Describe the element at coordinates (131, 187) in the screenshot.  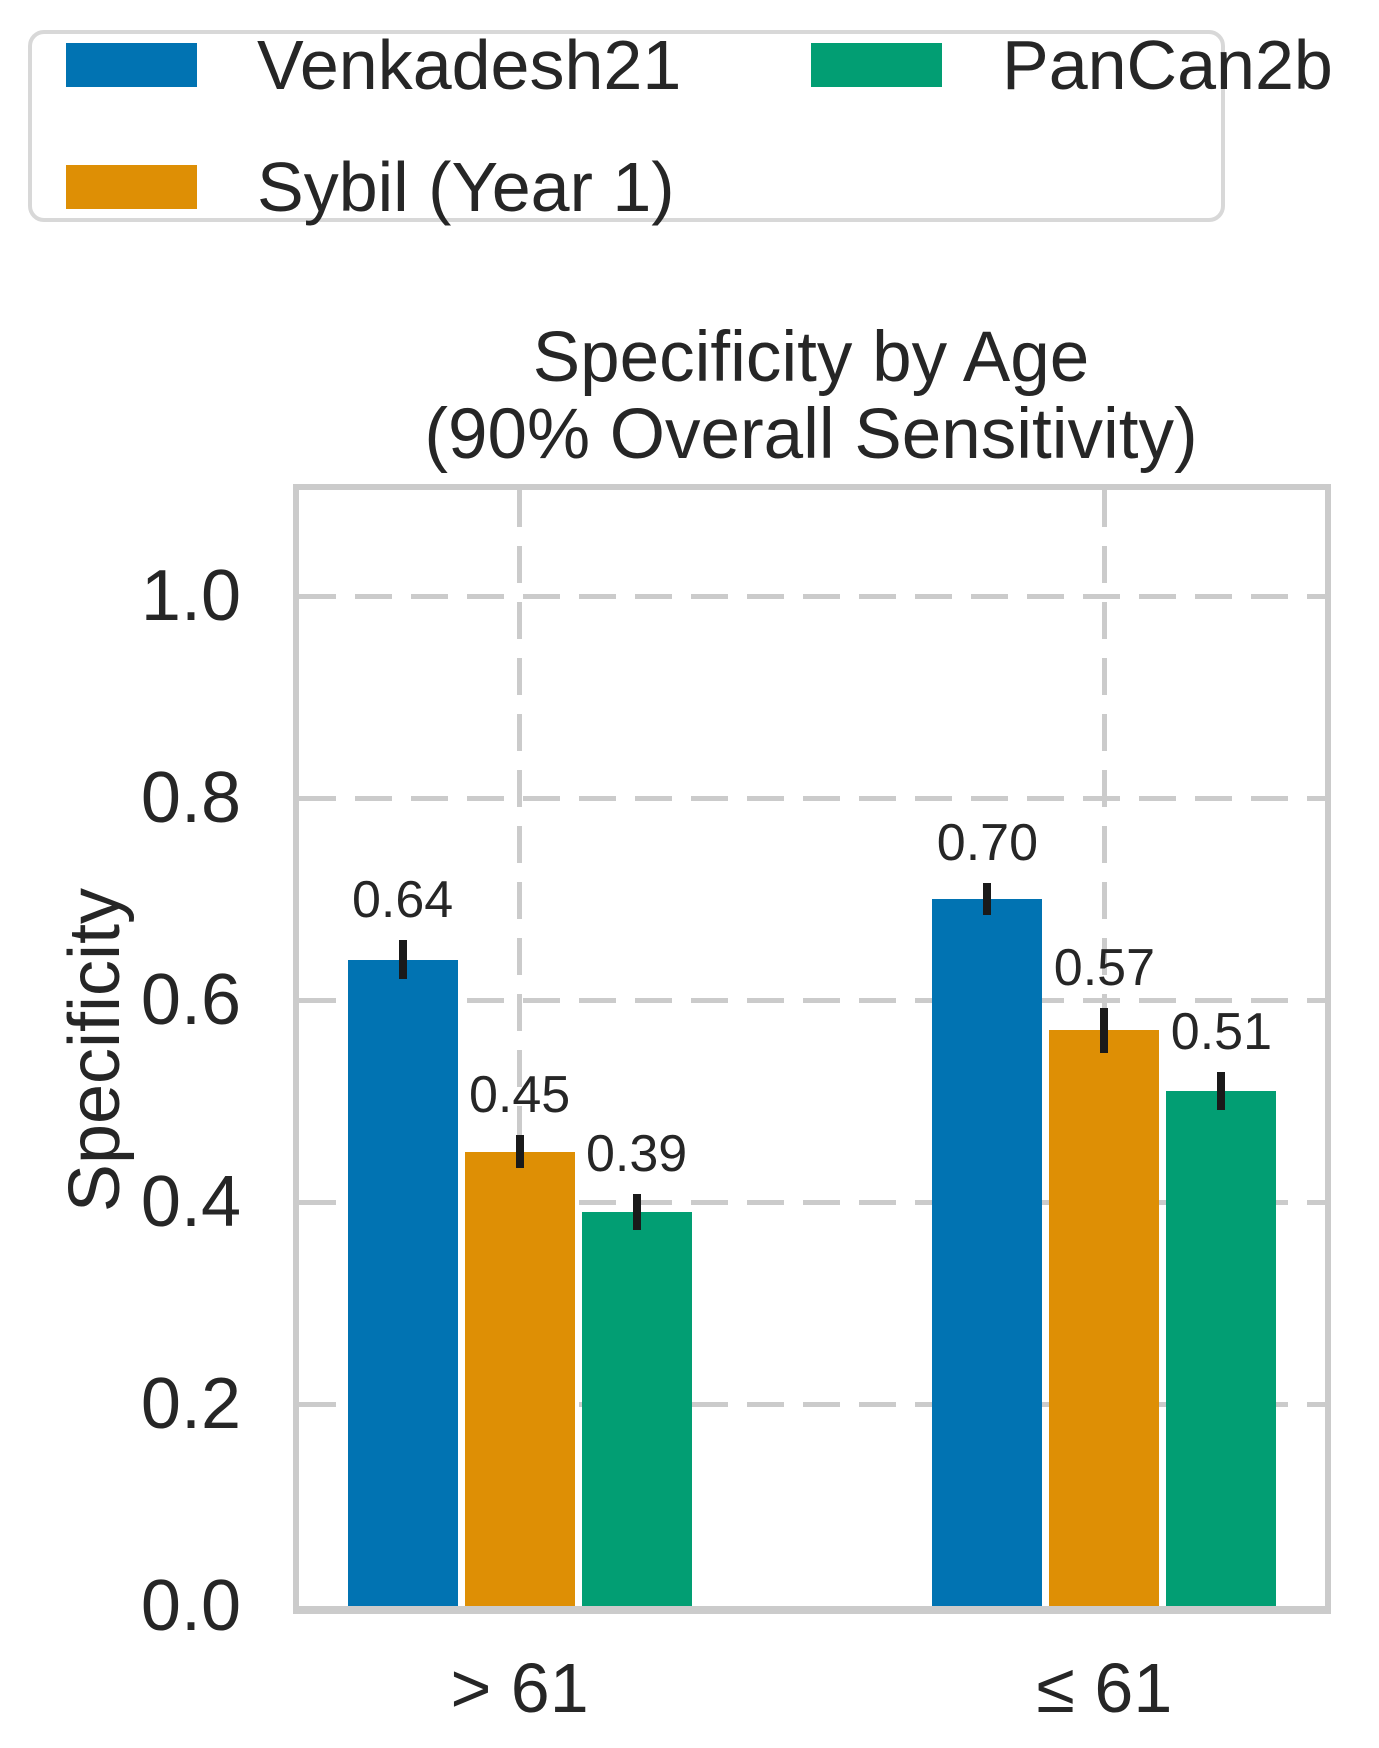
I see `legend-swatch-sybil` at that location.